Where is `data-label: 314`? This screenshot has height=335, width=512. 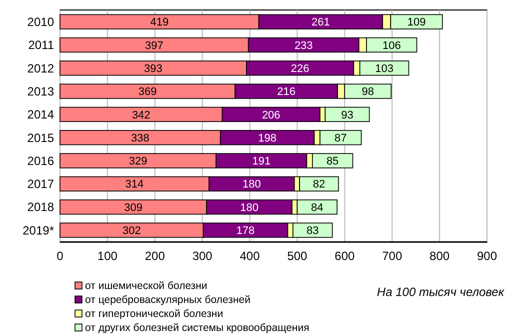 data-label: 314 is located at coordinates (134, 184).